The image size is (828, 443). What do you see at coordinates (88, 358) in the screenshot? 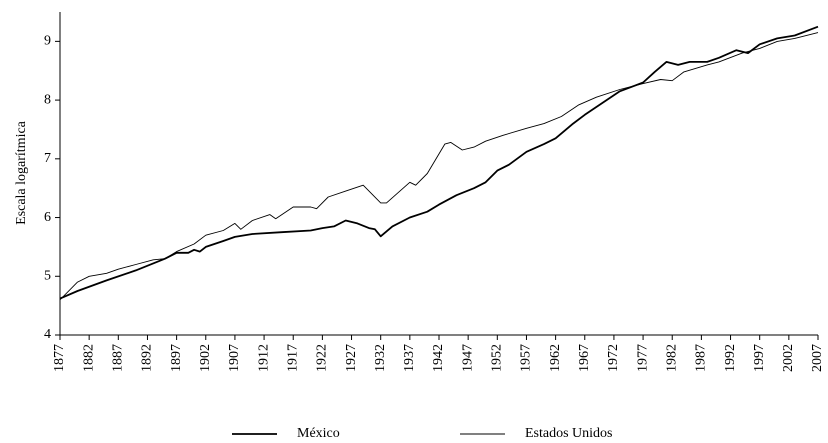
I see `x-tick-label: 1882` at bounding box center [88, 358].